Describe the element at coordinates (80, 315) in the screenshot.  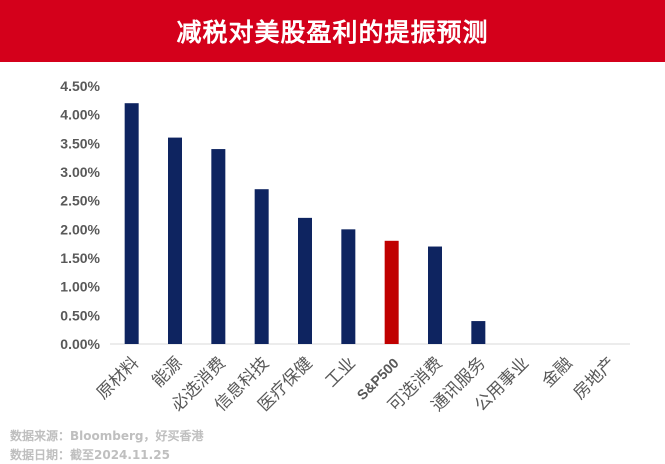
I see `y-tick-label: 0.50%` at that location.